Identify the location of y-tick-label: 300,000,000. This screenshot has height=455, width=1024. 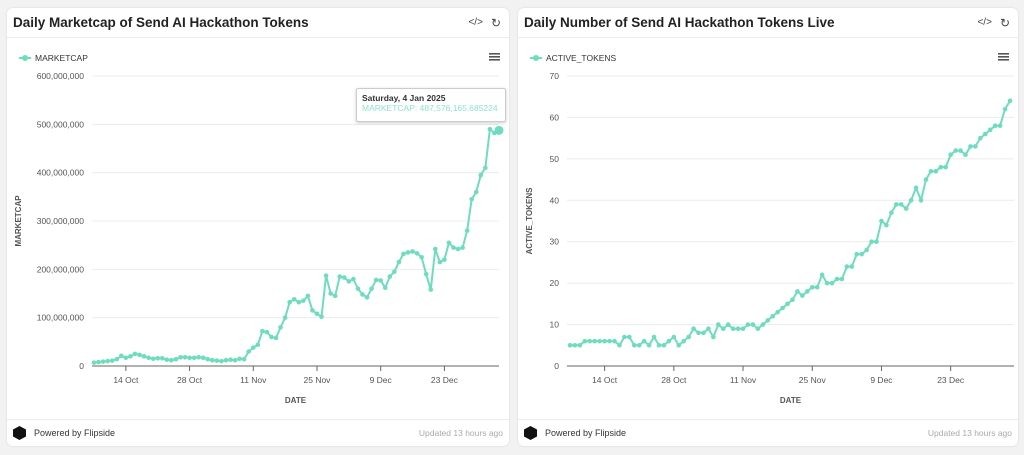
(61, 221).